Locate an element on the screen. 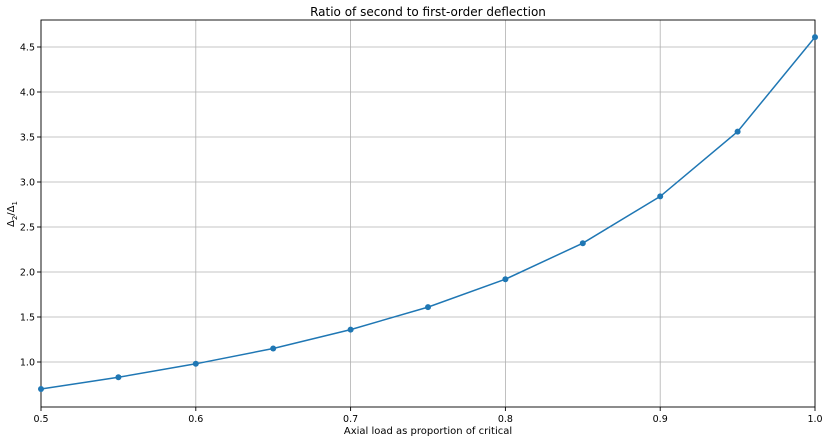 The image size is (828, 441). y-label-mid: /Δ is located at coordinates (11, 210).